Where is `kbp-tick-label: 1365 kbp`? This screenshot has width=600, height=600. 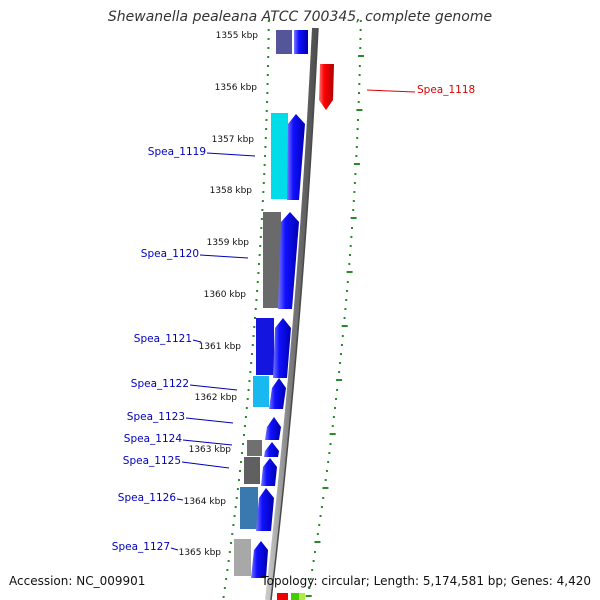
kbp-tick-label: 1365 kbp is located at coordinates (200, 553).